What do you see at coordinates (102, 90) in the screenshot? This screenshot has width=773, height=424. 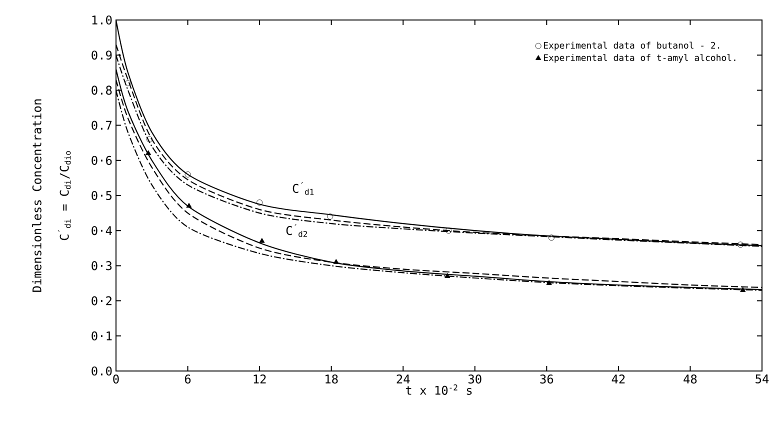 I see `y-tick-label: 0.8` at bounding box center [102, 90].